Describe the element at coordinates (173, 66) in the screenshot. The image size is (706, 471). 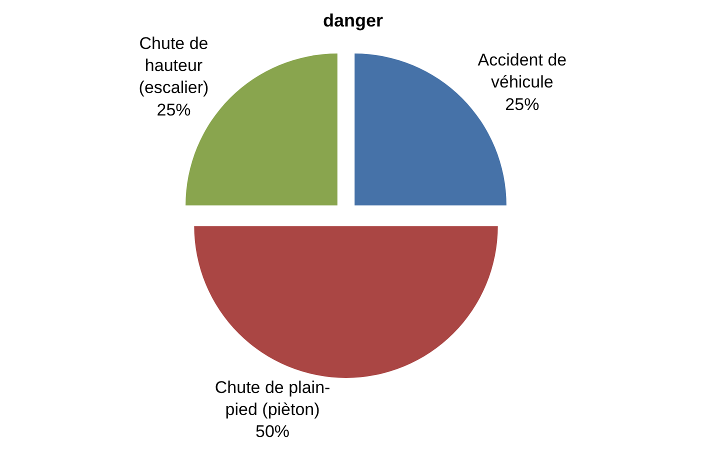
I see `slice-label: Chute de hauteur (escalier)` at that location.